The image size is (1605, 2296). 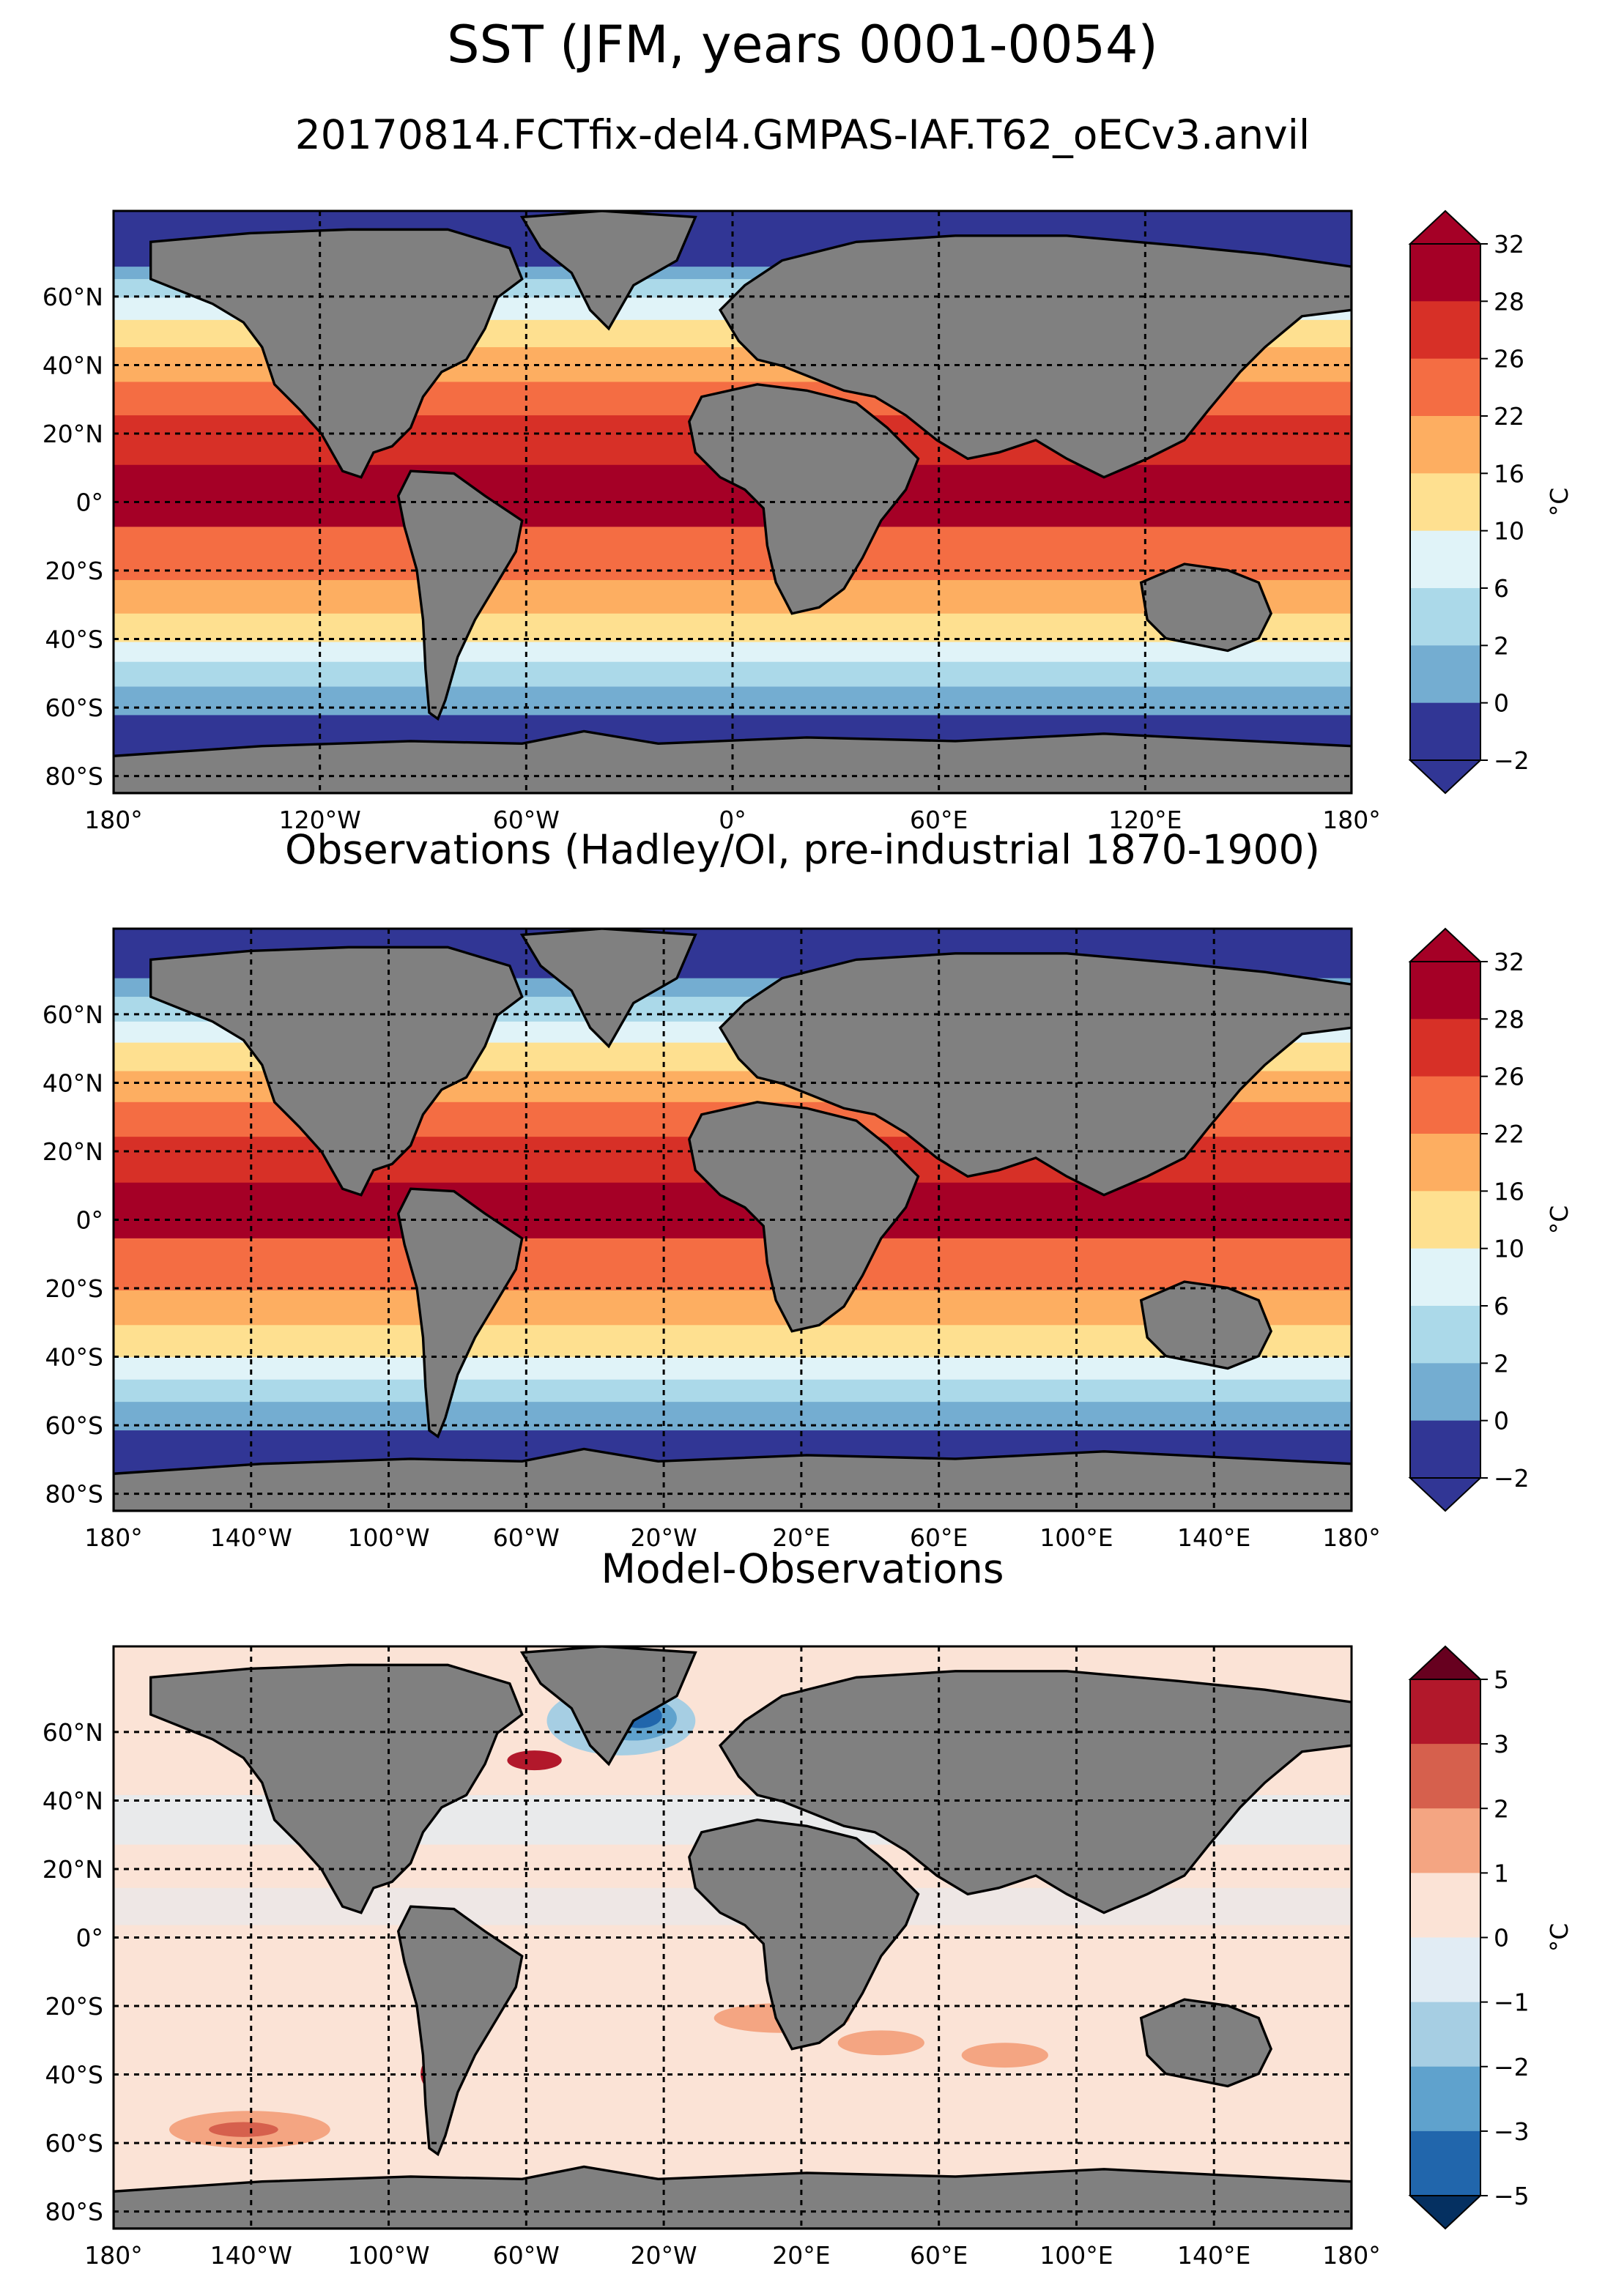 I want to click on lon-tick-label: 120°W, so click(x=320, y=820).